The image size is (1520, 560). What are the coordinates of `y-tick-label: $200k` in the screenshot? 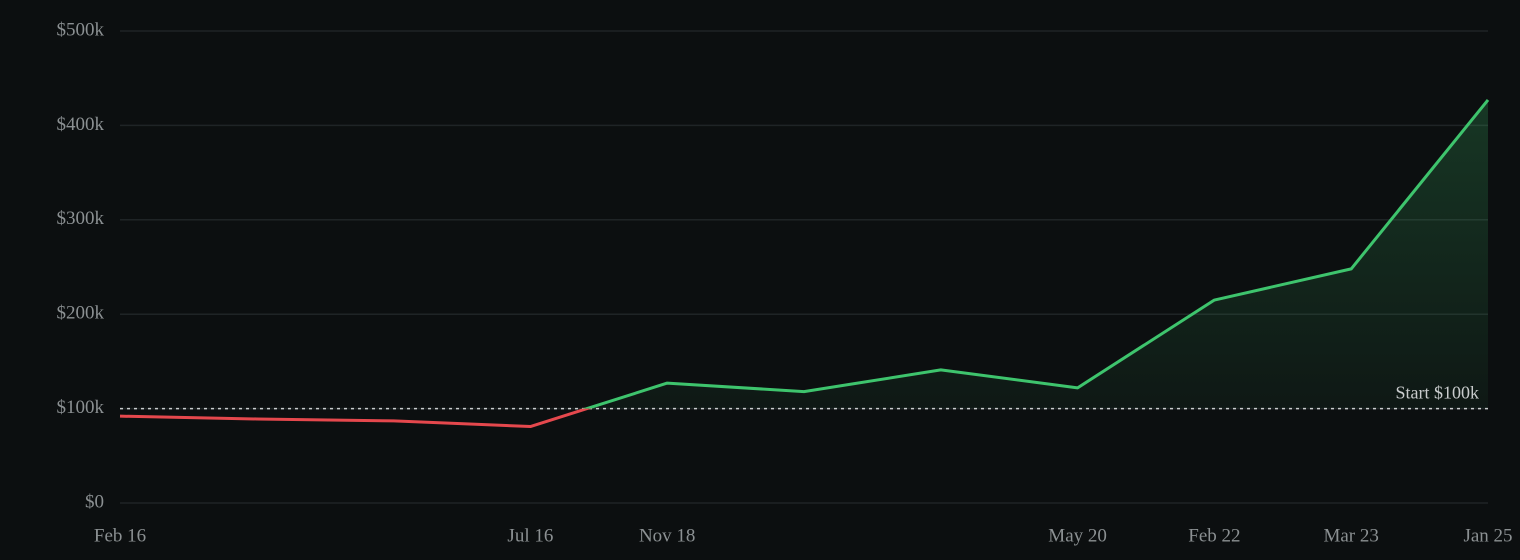 It's located at (81, 313).